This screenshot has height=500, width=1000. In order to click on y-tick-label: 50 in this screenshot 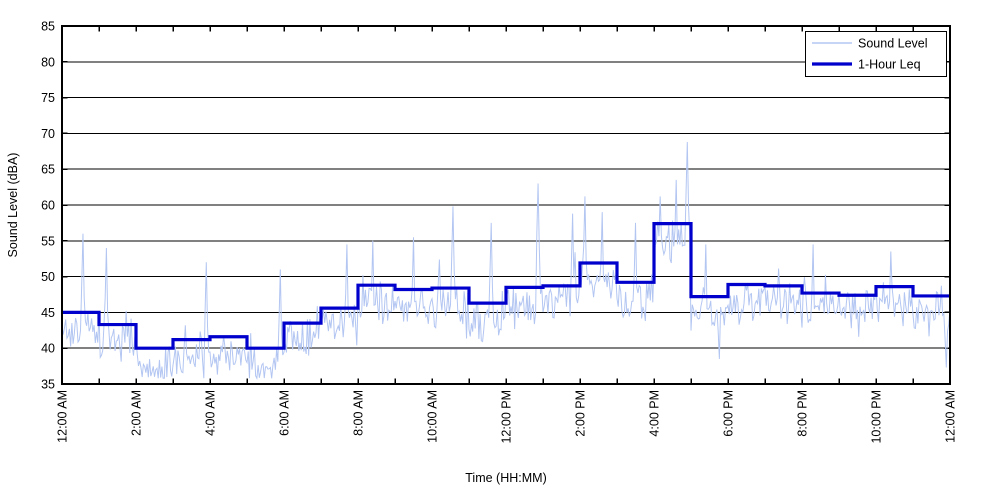, I will do `click(48, 277)`.